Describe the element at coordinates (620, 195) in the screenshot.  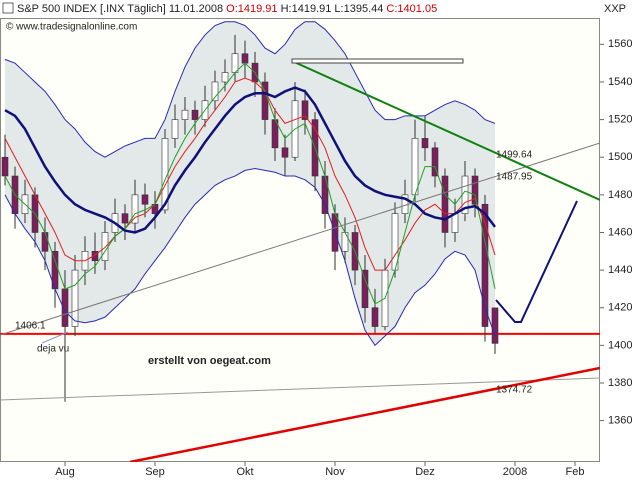
I see `y-tick-label: 1480` at that location.